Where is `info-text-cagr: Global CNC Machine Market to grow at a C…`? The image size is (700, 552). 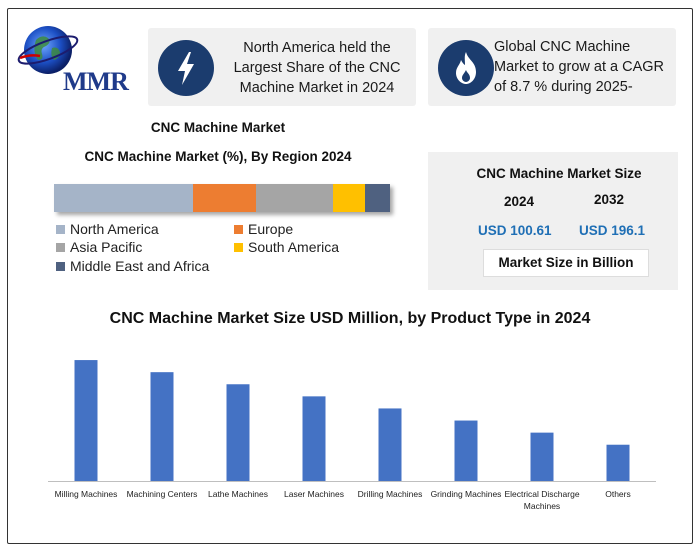 info-text-cagr: Global CNC Machine Market to grow at a C… is located at coordinates (579, 67).